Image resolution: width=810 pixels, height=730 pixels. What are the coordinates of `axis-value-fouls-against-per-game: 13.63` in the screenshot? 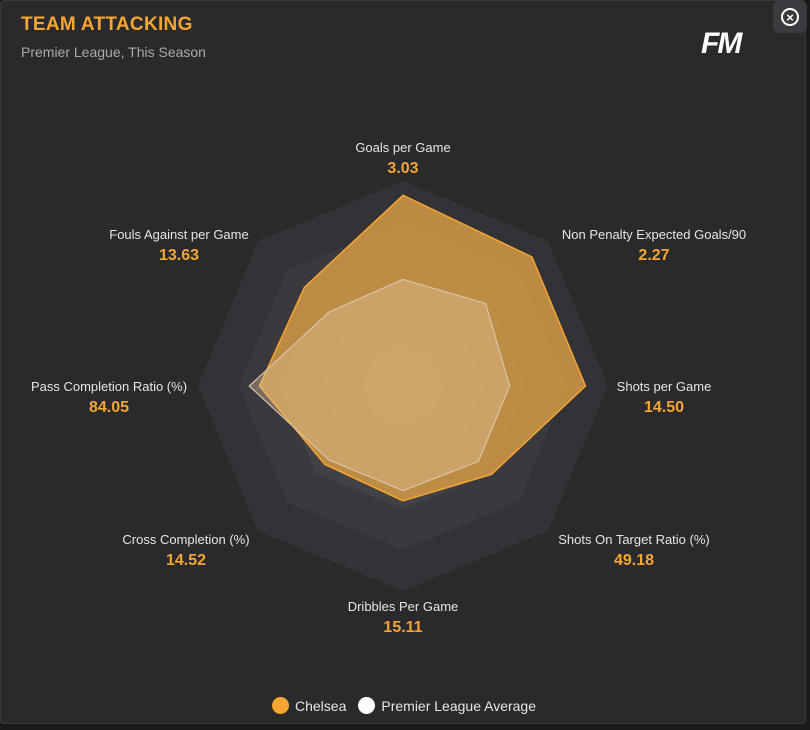 It's located at (179, 255).